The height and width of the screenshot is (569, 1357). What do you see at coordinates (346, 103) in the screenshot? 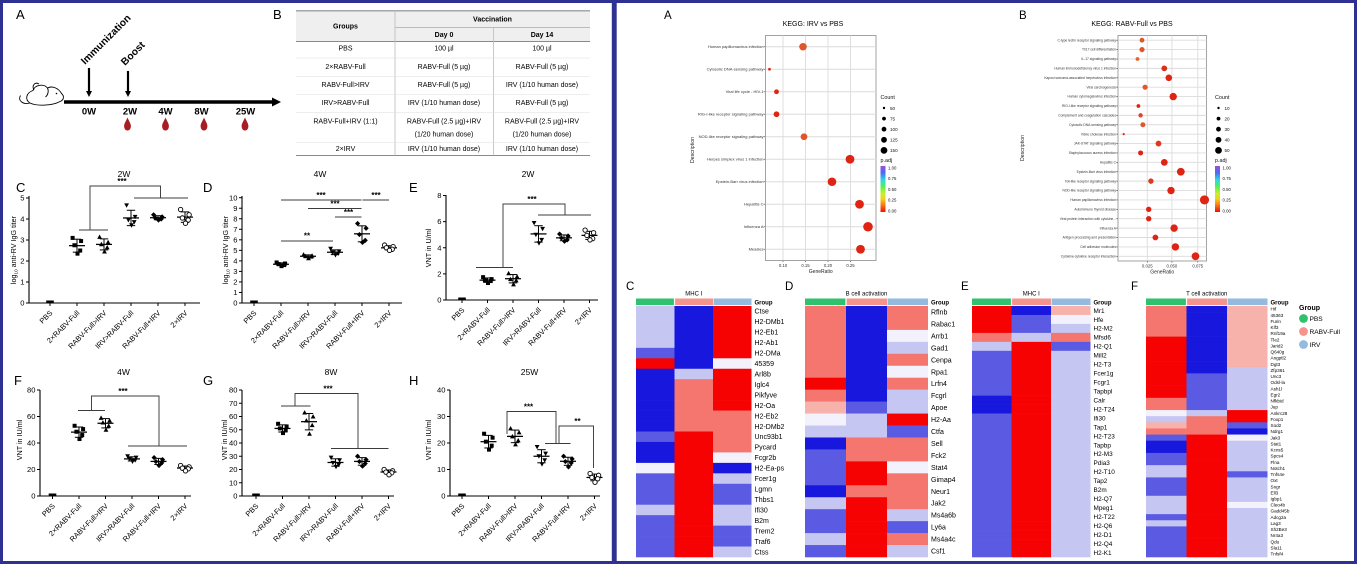
I see `svg-text: IRV>RABV-Full` at bounding box center [346, 103].